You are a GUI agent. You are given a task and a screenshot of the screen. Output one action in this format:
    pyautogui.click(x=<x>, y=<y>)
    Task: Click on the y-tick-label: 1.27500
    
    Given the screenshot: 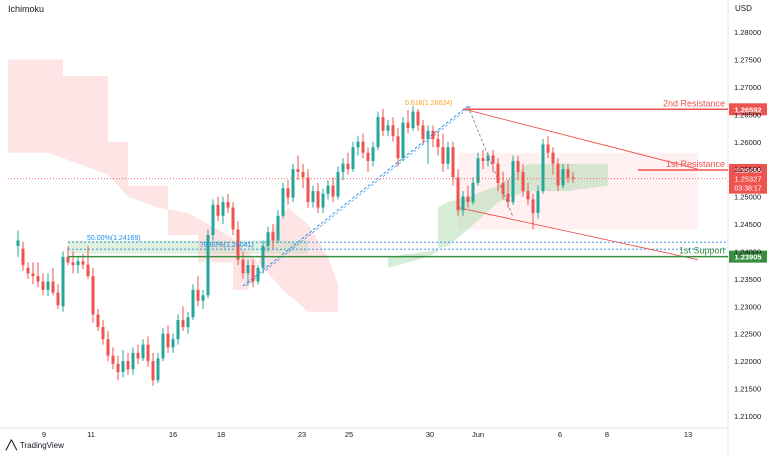 What is the action you would take?
    pyautogui.click(x=747, y=60)
    